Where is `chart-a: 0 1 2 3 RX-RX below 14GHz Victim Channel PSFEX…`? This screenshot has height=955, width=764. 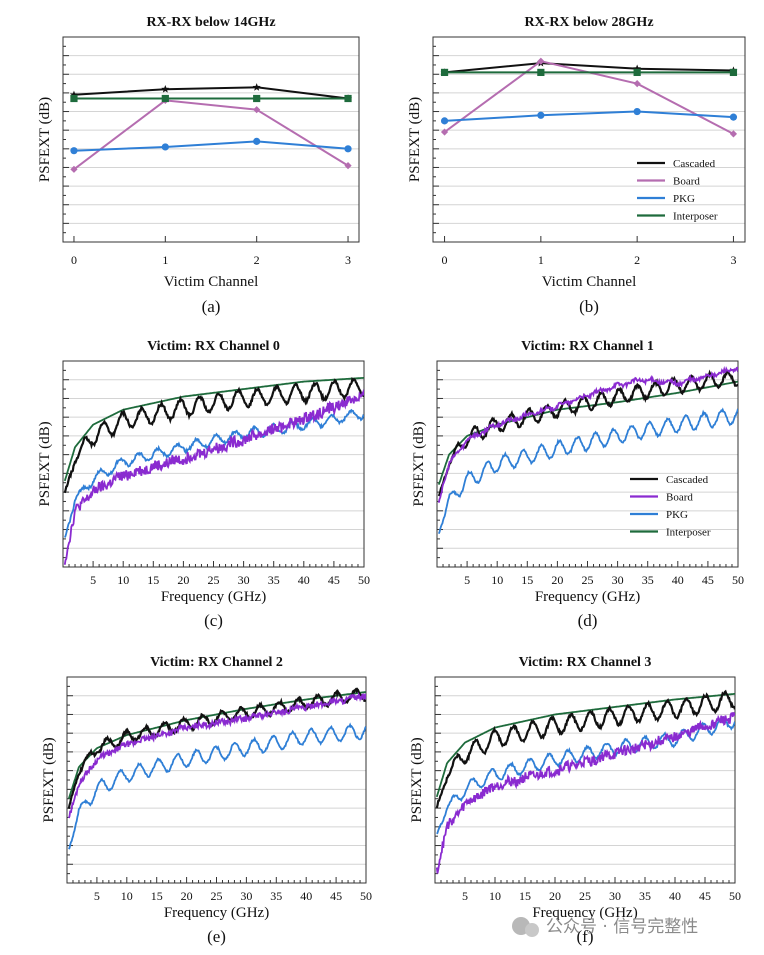
chart-a: 0 1 2 3 RX-RX below 14GHz Victim Channel PSFEX… is located at coordinates (198, 165).